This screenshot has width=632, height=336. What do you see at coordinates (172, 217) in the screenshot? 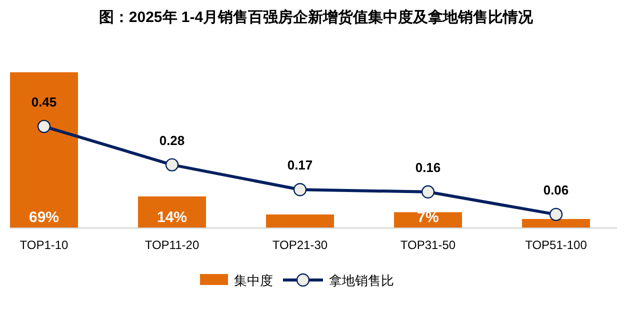
I see `data-label: 14%` at bounding box center [172, 217].